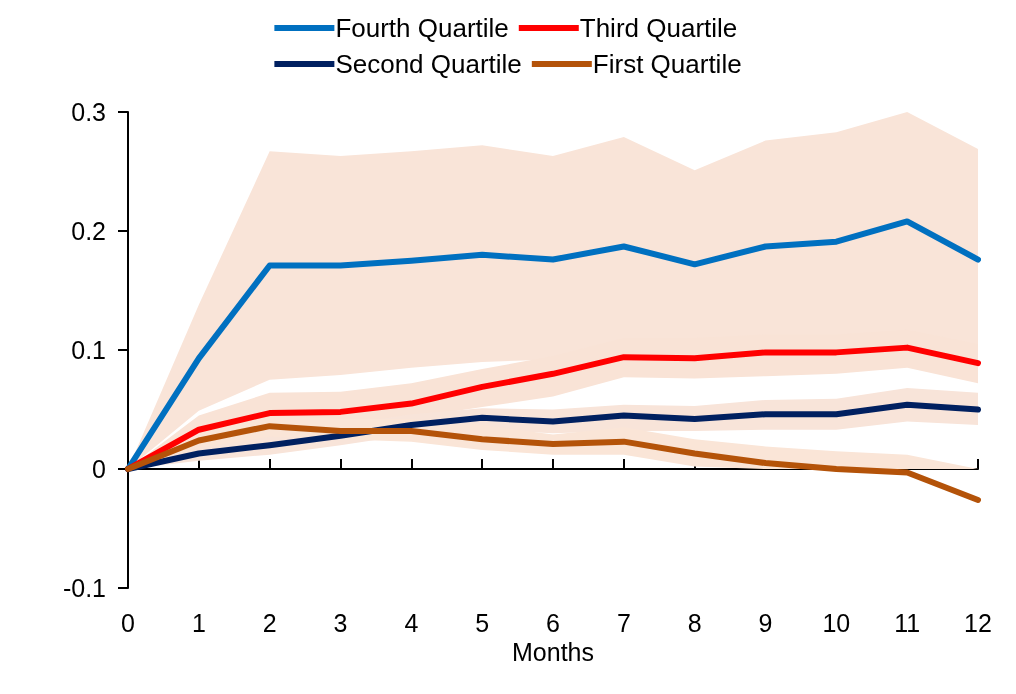 The width and height of the screenshot is (1016, 694). I want to click on legend-label: First Quartile, so click(667, 64).